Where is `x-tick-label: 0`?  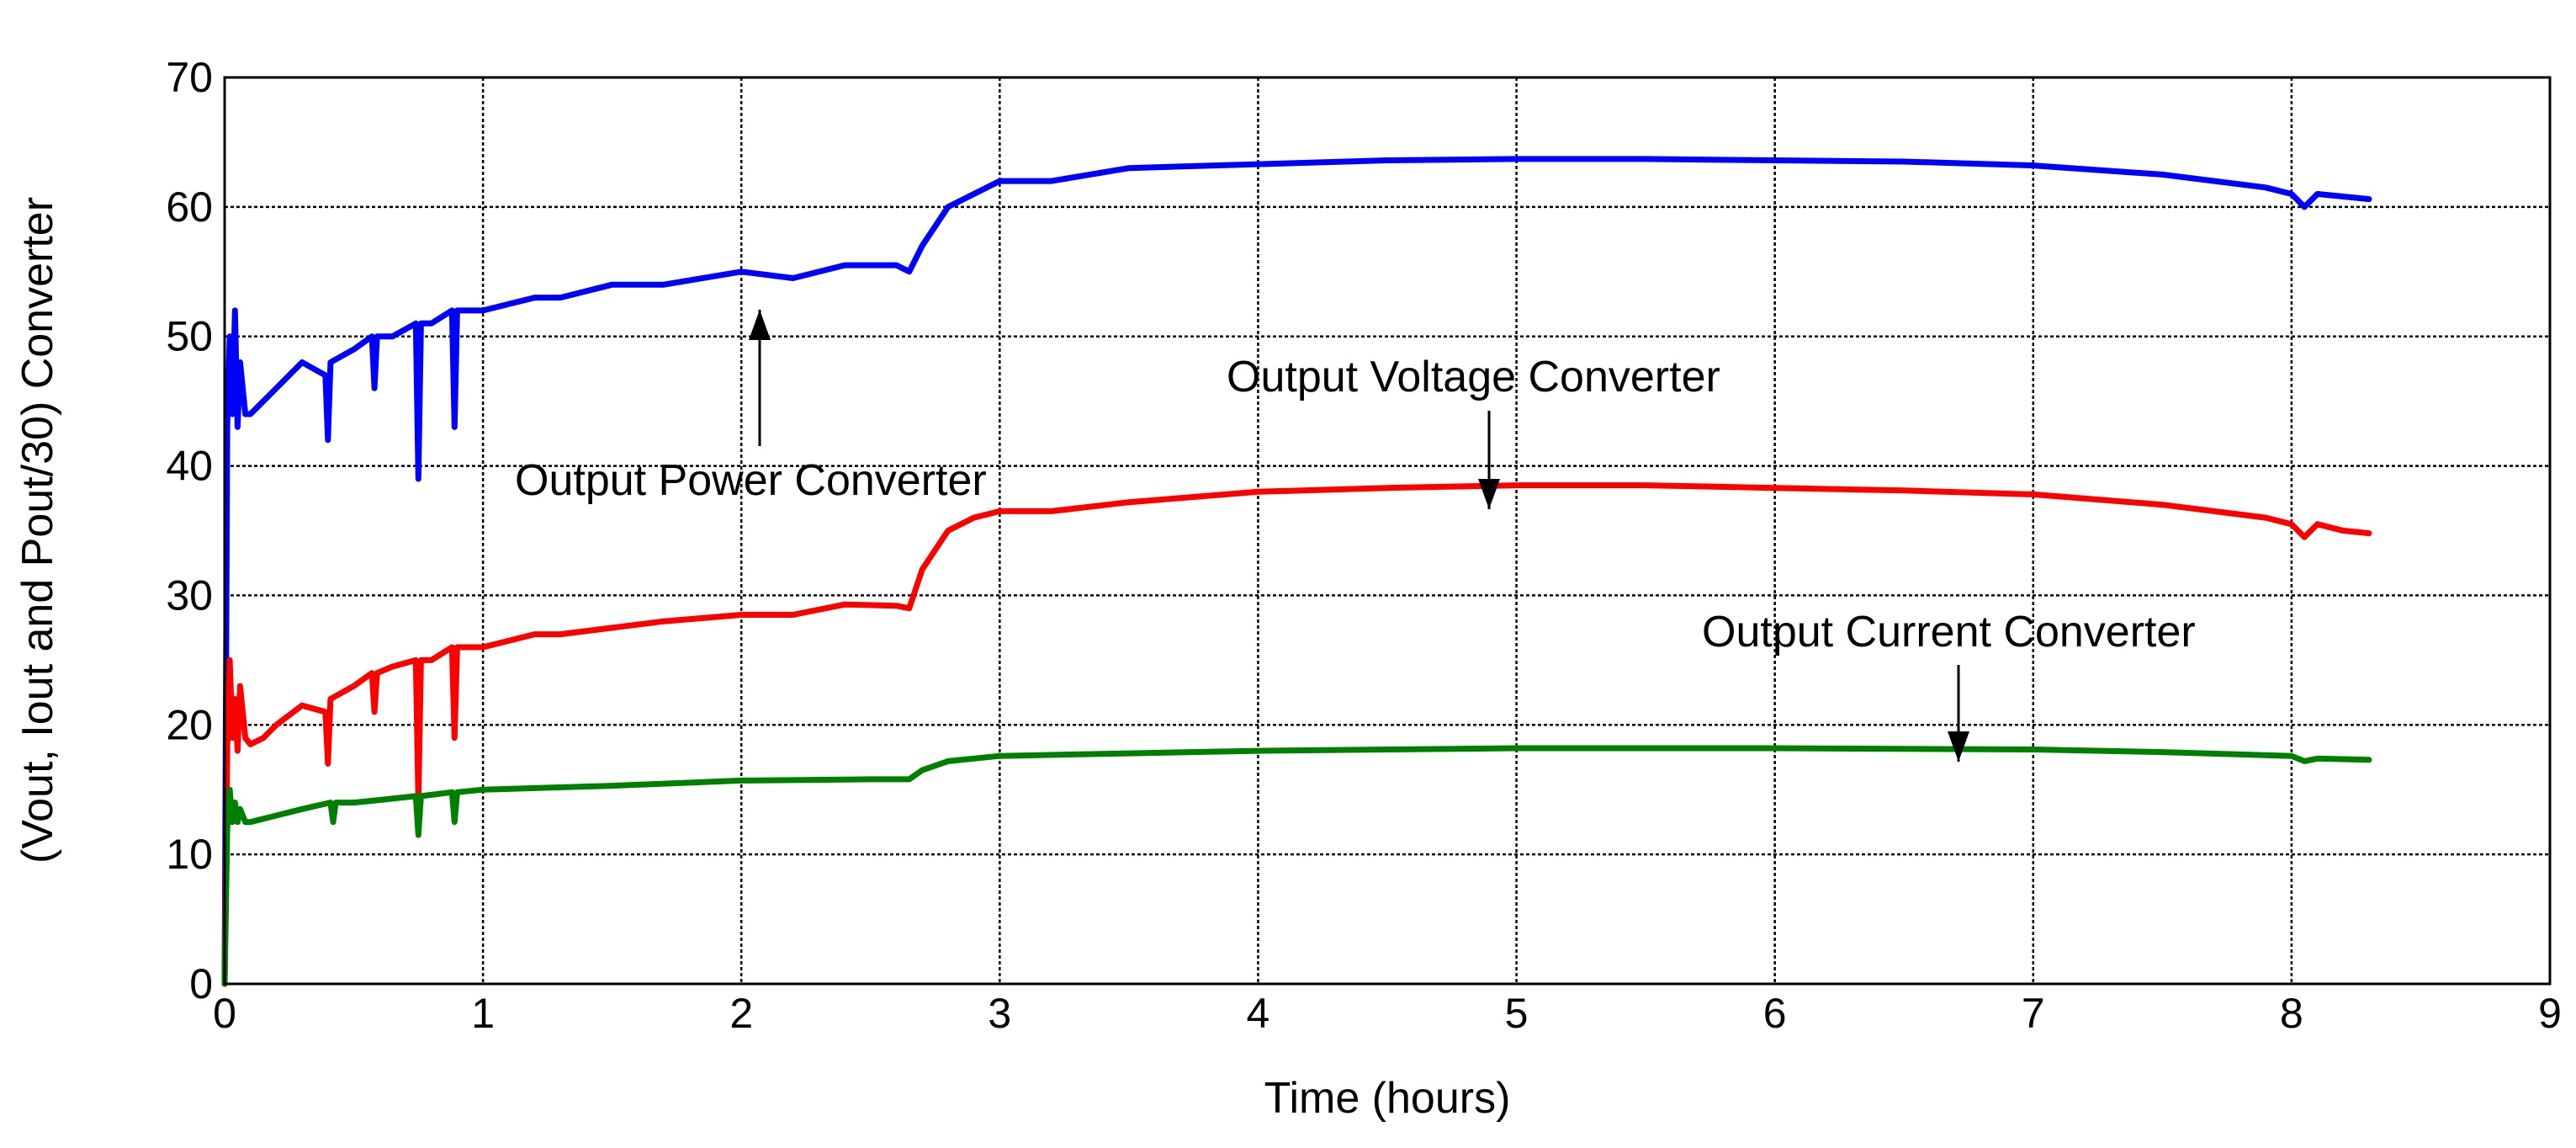
x-tick-label: 0 is located at coordinates (224, 1013).